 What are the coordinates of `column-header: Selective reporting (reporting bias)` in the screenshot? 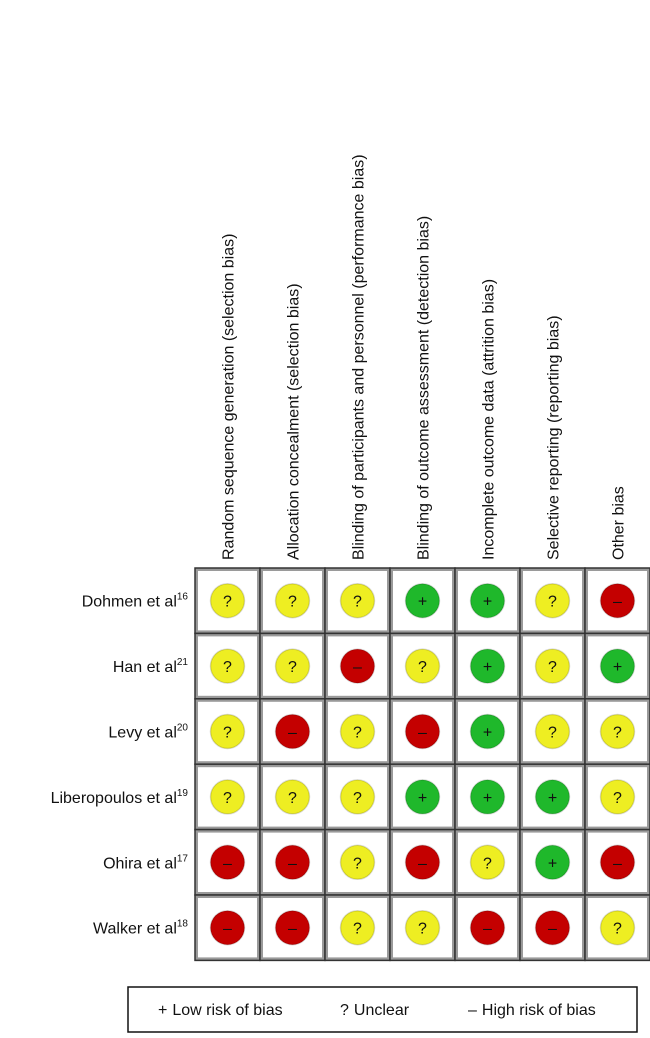 It's located at (554, 437).